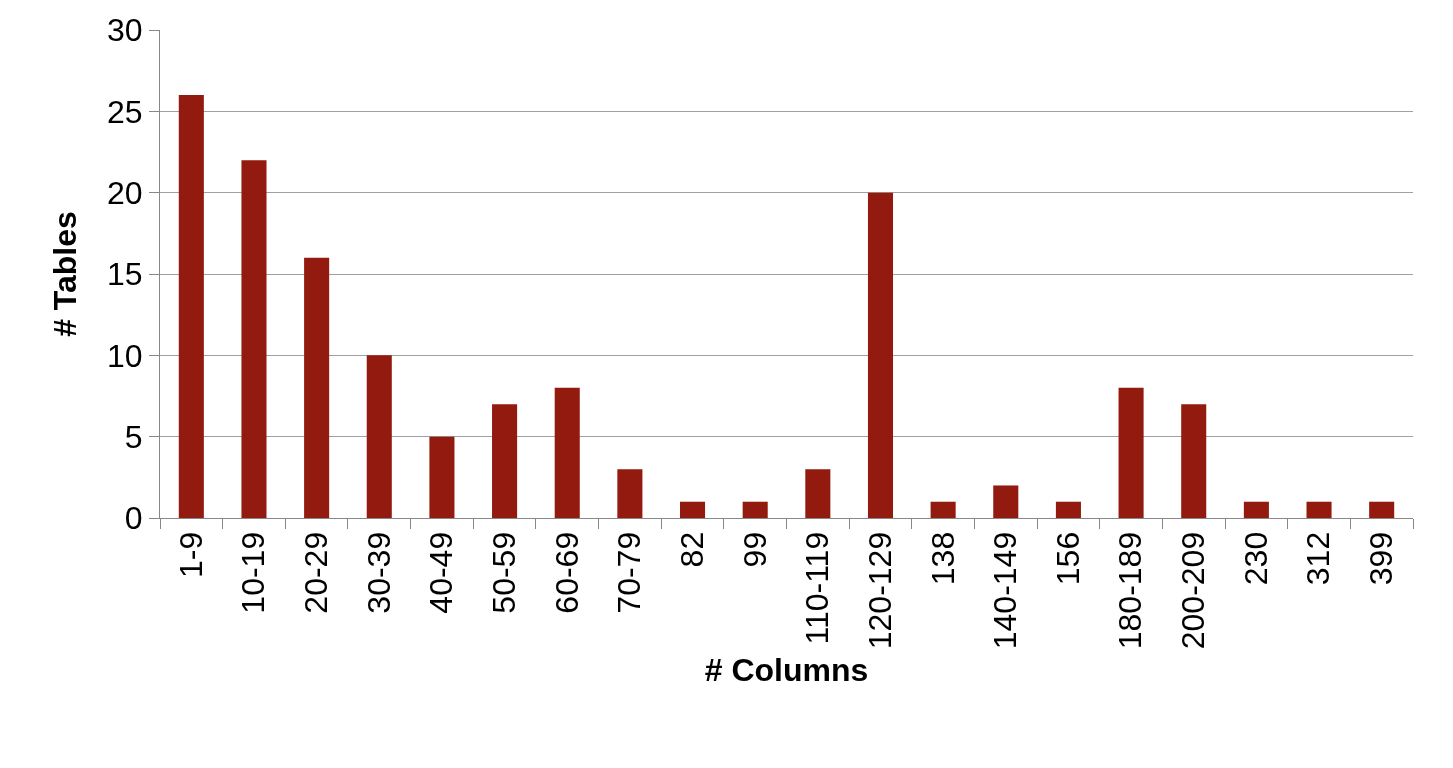  I want to click on y-axis-title: # Tables, so click(65, 274).